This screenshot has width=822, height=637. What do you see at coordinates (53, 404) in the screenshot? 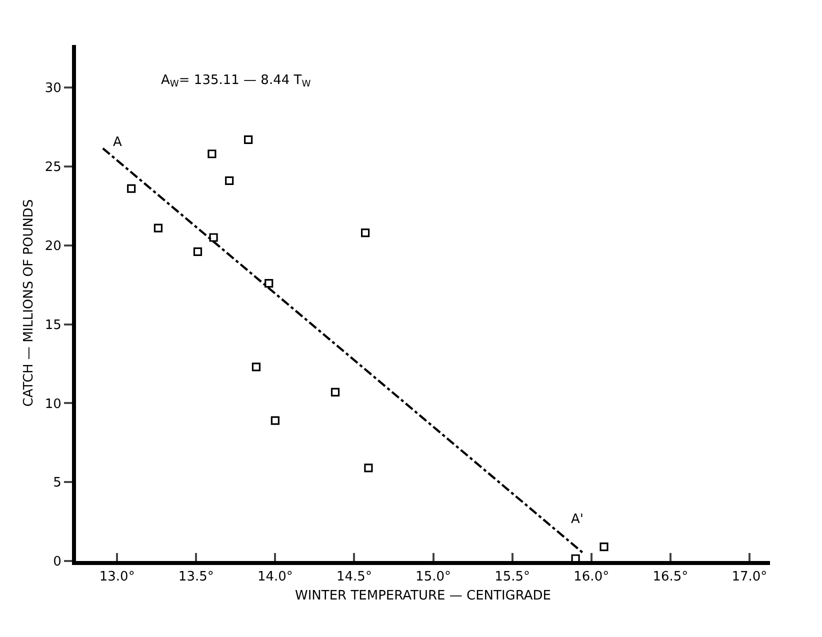
I see `y-tick-label: 10` at bounding box center [53, 404].